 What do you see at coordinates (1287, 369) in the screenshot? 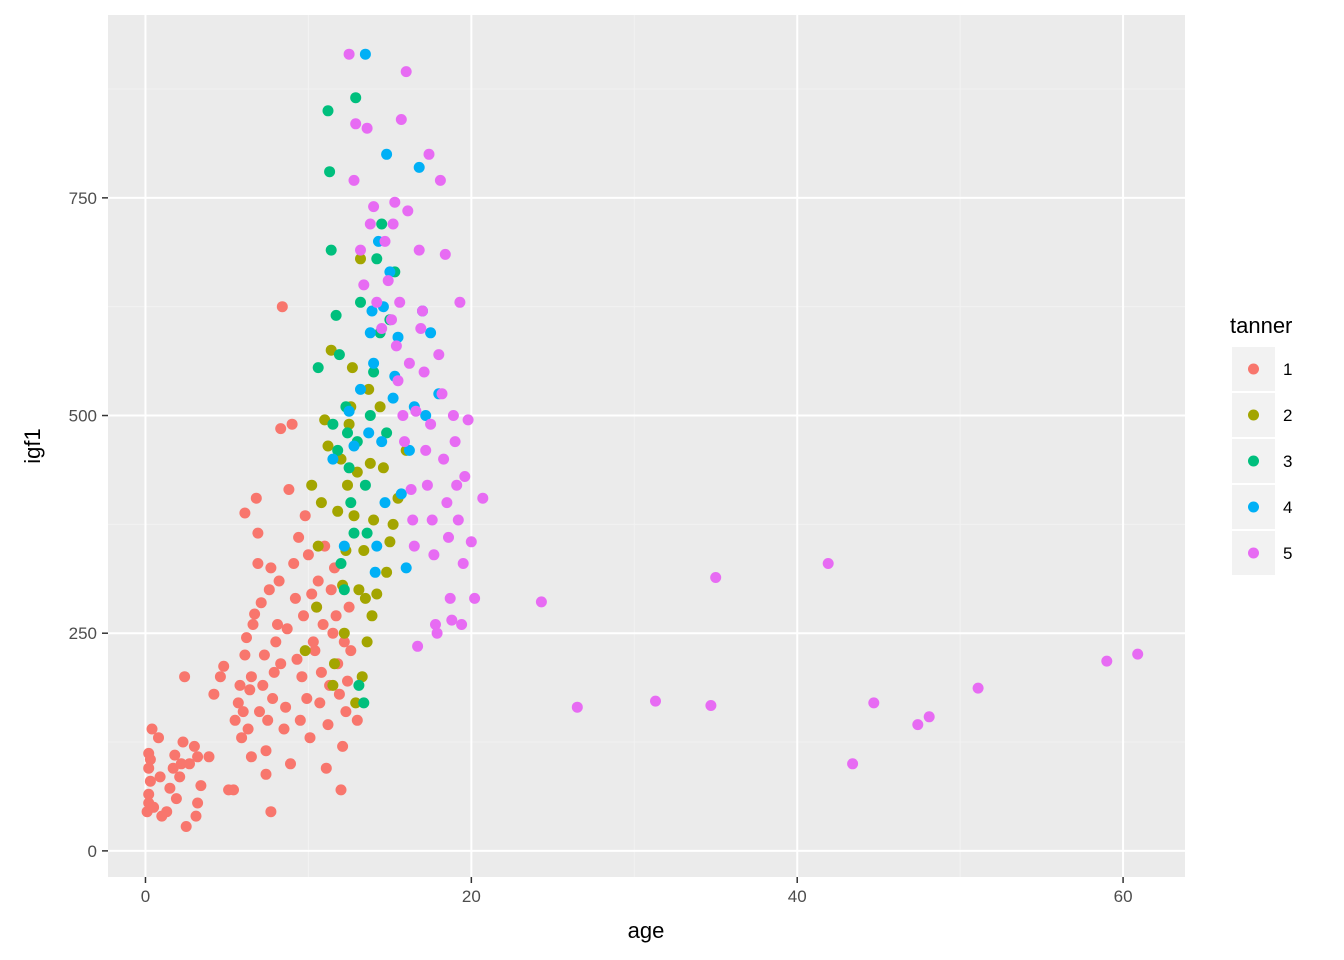
I see `legend-label-tanner-1: 1` at bounding box center [1287, 369].